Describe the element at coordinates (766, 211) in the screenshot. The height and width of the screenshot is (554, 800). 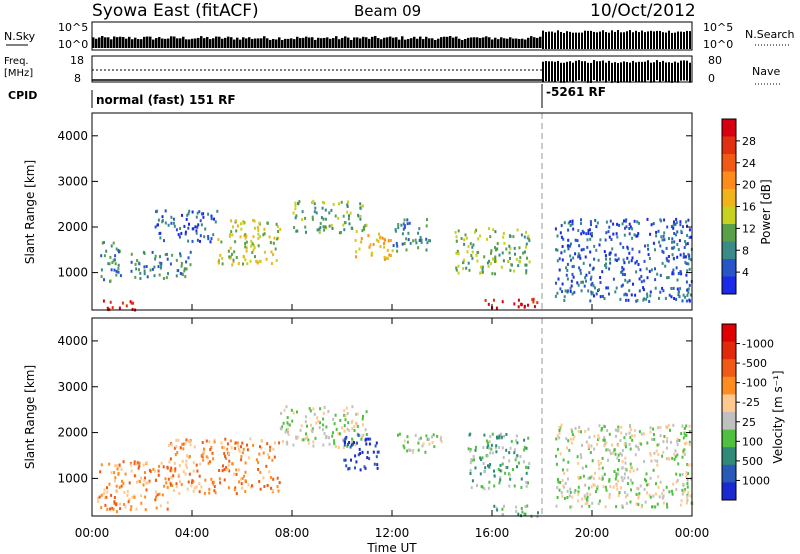
I see `power-cbar-label: Power [dB]` at that location.